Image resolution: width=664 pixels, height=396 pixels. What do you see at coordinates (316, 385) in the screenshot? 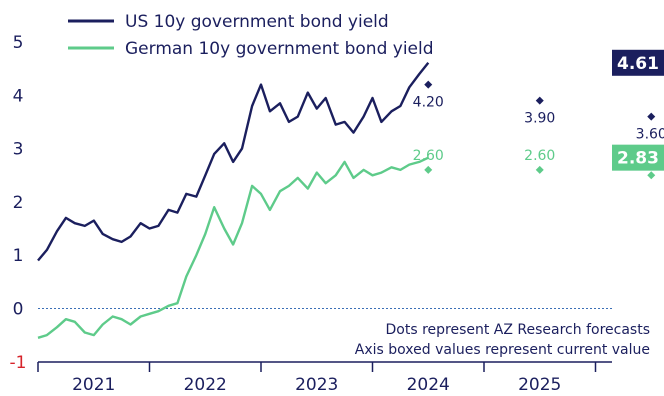
I see `x-tick-label: 2023` at bounding box center [316, 385].